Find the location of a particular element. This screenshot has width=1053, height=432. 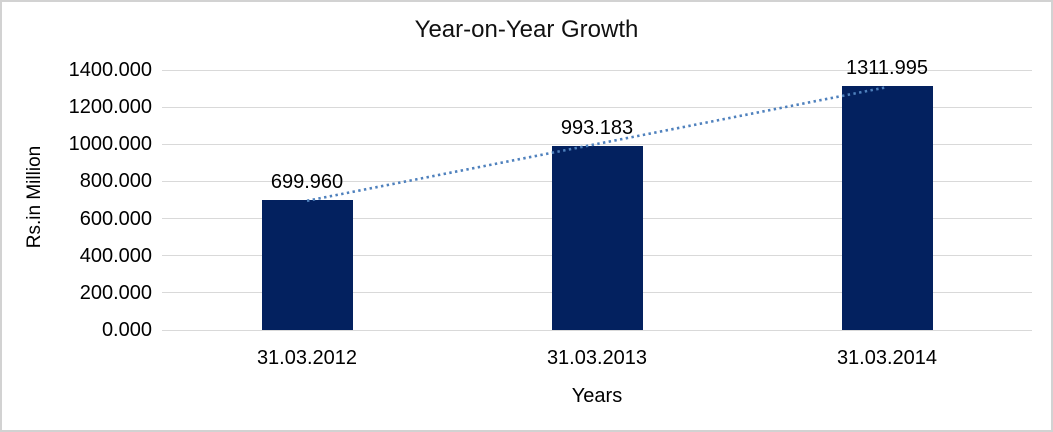

y-tick-label: 1400.000 is located at coordinates (110, 70).